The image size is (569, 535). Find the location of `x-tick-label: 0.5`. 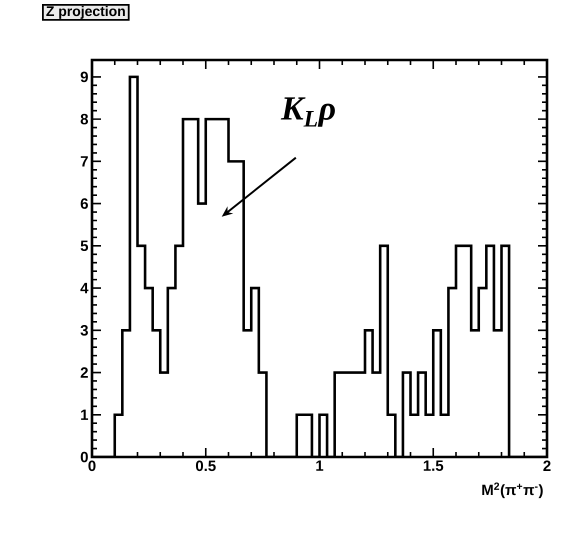

x-tick-label: 0.5 is located at coordinates (206, 466).